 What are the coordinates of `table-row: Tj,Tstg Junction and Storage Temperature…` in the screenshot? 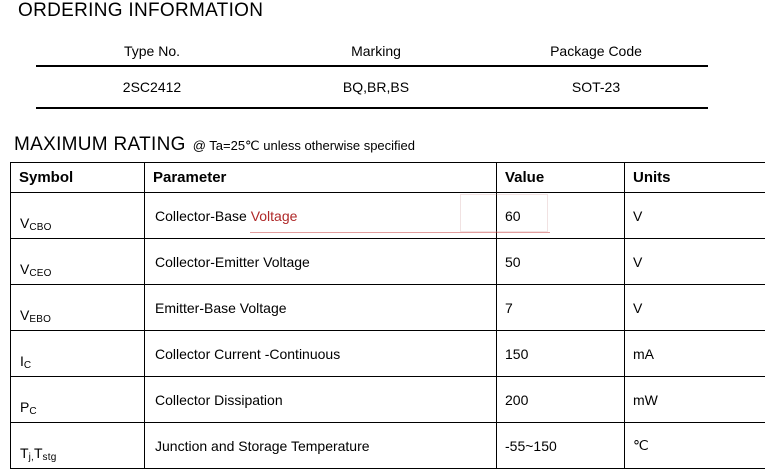 It's located at (388, 446).